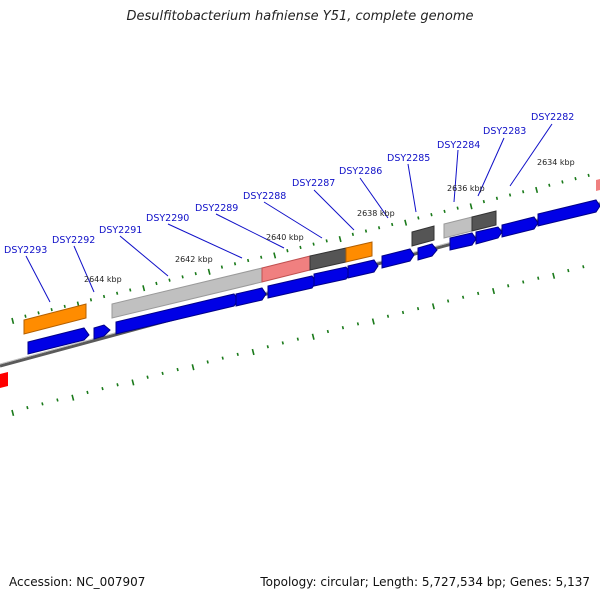 The image size is (600, 600). What do you see at coordinates (285, 237) in the screenshot?
I see `position-label-2640: 2640 kbp` at bounding box center [285, 237].